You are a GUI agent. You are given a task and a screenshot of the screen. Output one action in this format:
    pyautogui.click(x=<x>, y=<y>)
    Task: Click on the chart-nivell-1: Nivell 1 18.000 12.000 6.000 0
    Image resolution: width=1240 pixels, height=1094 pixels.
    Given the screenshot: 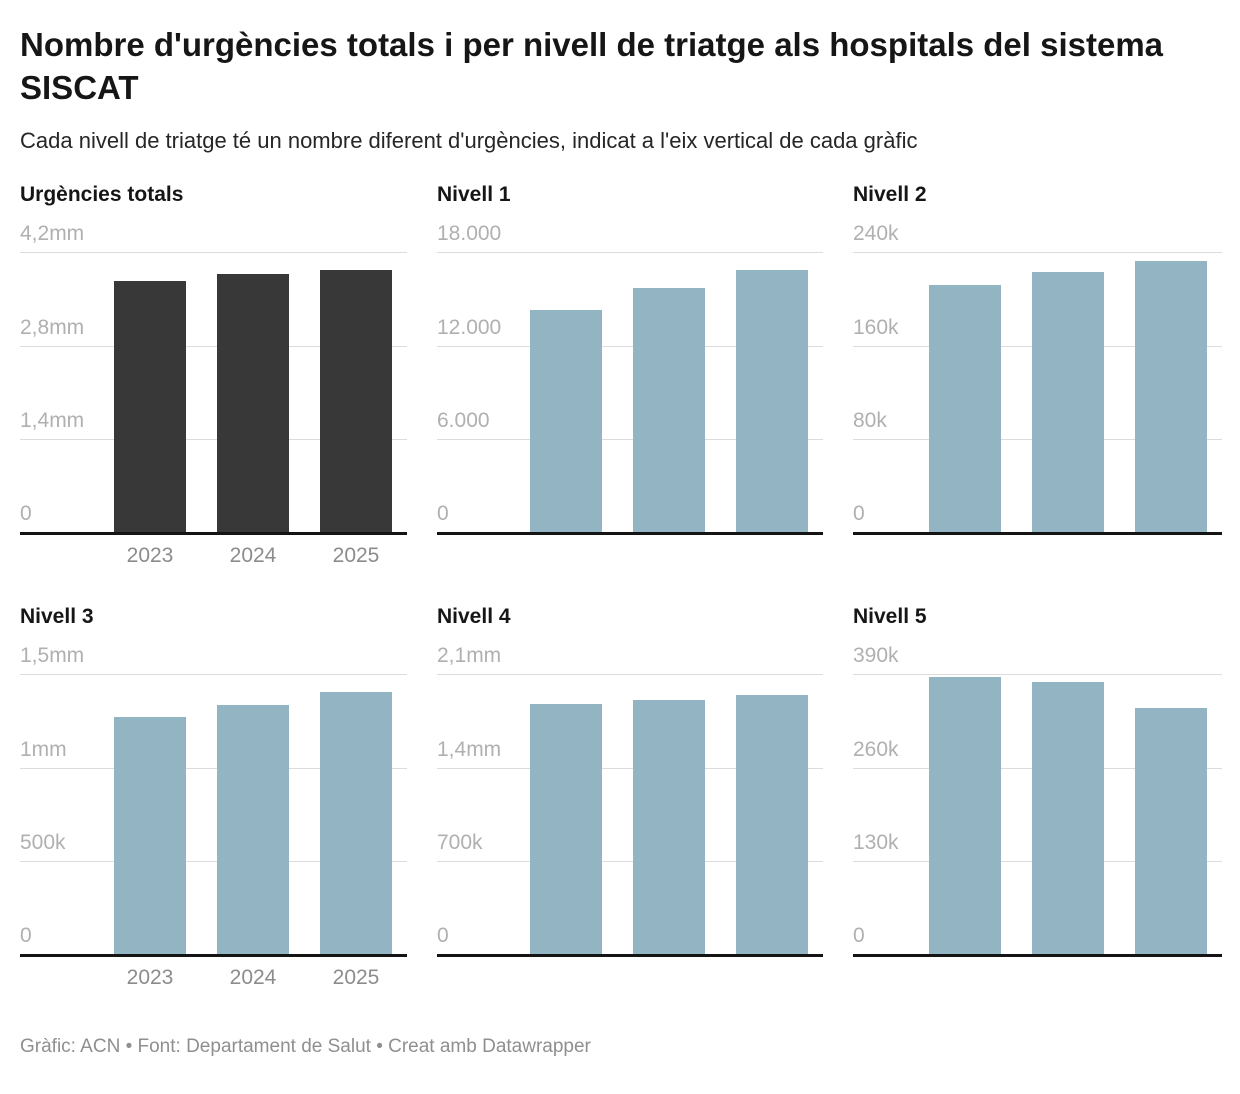 What is the action you would take?
    pyautogui.click(x=630, y=376)
    